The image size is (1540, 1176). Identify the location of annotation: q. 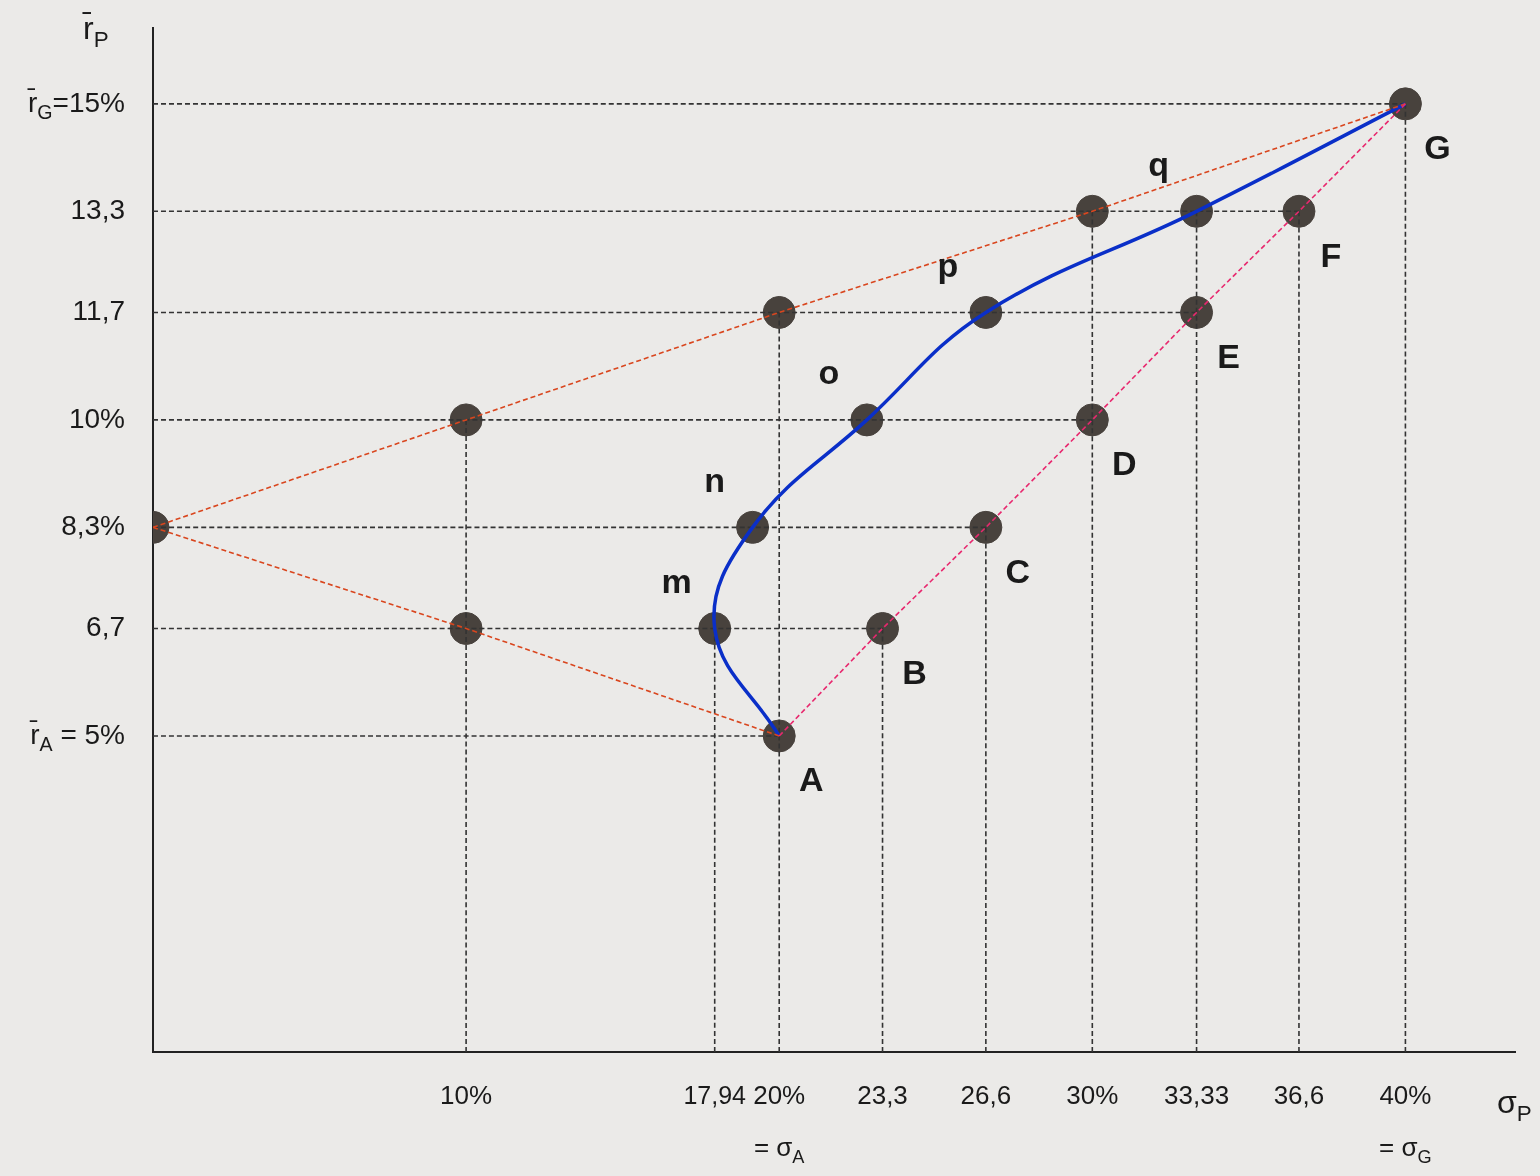
(1158, 163).